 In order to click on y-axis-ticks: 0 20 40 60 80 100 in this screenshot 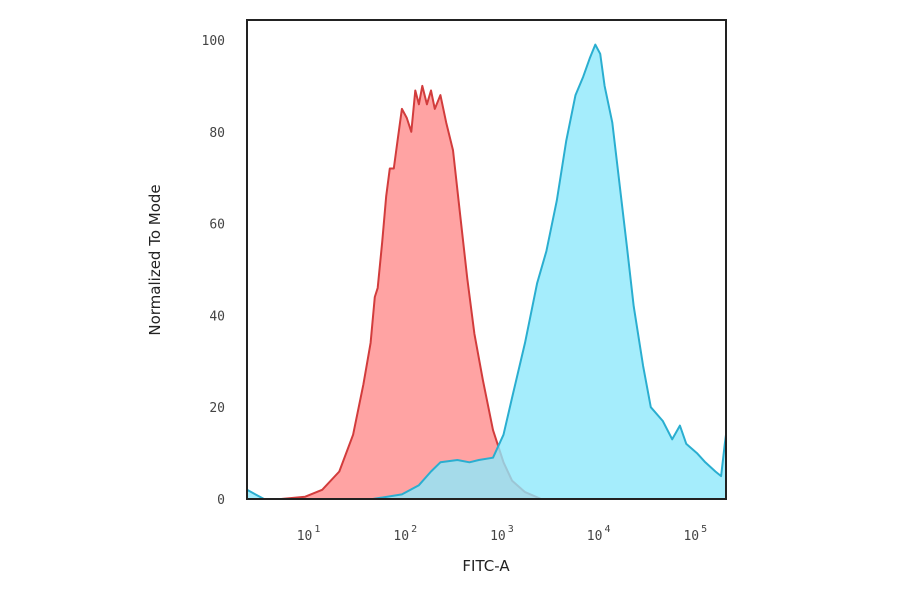, I will do `click(213, 271)`.